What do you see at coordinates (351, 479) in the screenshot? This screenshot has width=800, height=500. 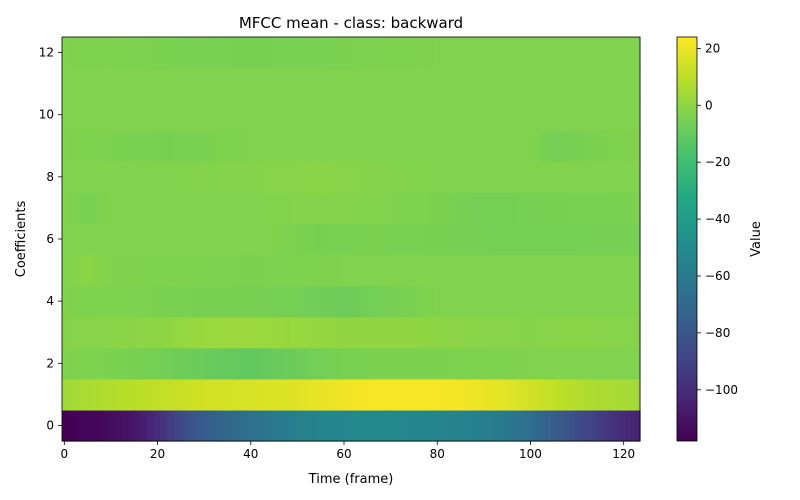 I see `x-axis-label: Time (frame)` at bounding box center [351, 479].